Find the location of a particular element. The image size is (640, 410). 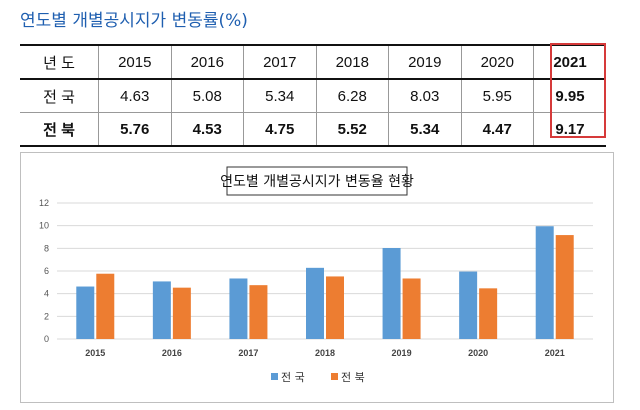

table-row: 전 국 4.63 5.08 5.34 6.28 8.03 5.95 9.95 is located at coordinates (313, 96).